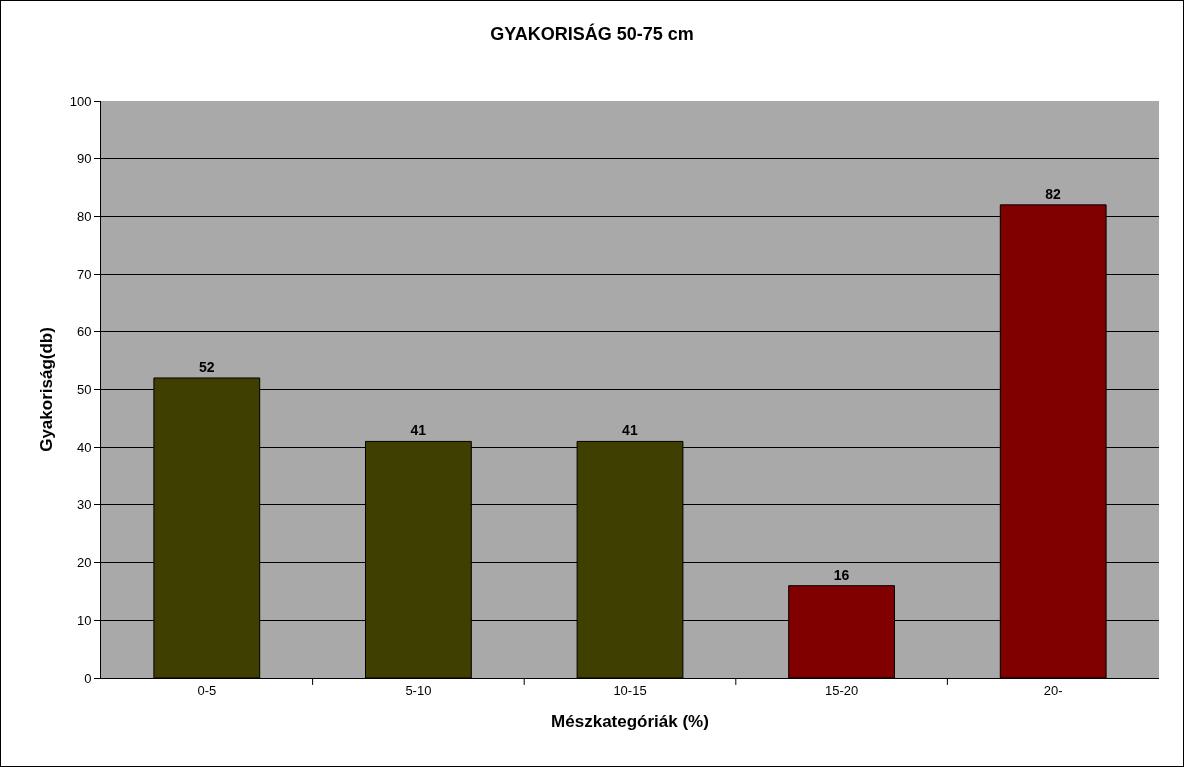 The width and height of the screenshot is (1184, 767). I want to click on y-tick-label: 20, so click(84, 563).